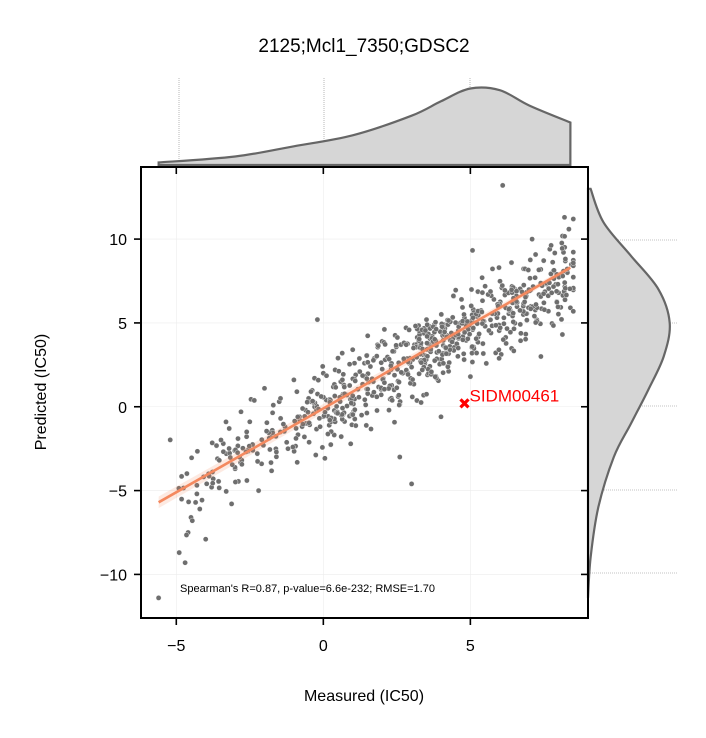 This screenshot has width=706, height=738. I want to click on y-tick-label: 5, so click(122, 324).